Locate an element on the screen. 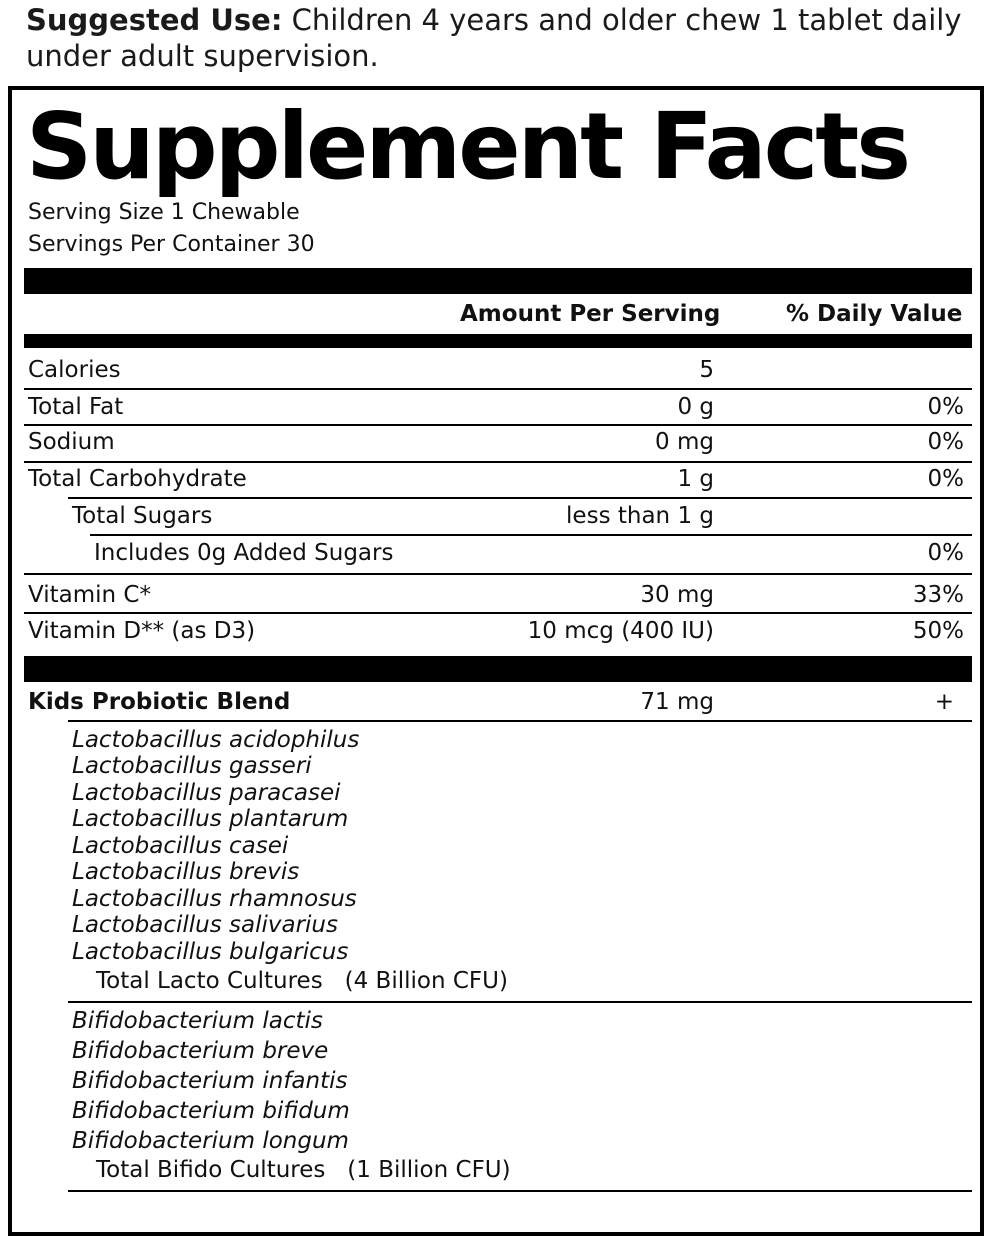 The height and width of the screenshot is (1236, 1000). nutrient-amount: 1 g is located at coordinates (695, 479).